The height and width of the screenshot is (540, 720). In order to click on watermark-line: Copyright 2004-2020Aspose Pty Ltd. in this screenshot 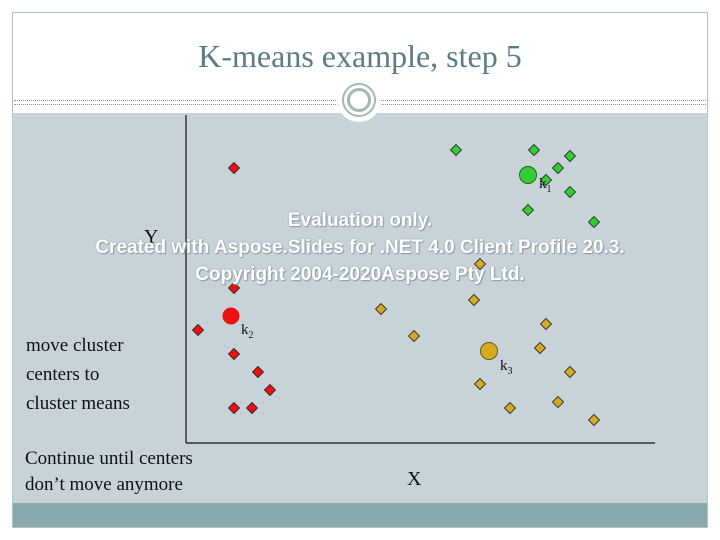, I will do `click(360, 274)`.